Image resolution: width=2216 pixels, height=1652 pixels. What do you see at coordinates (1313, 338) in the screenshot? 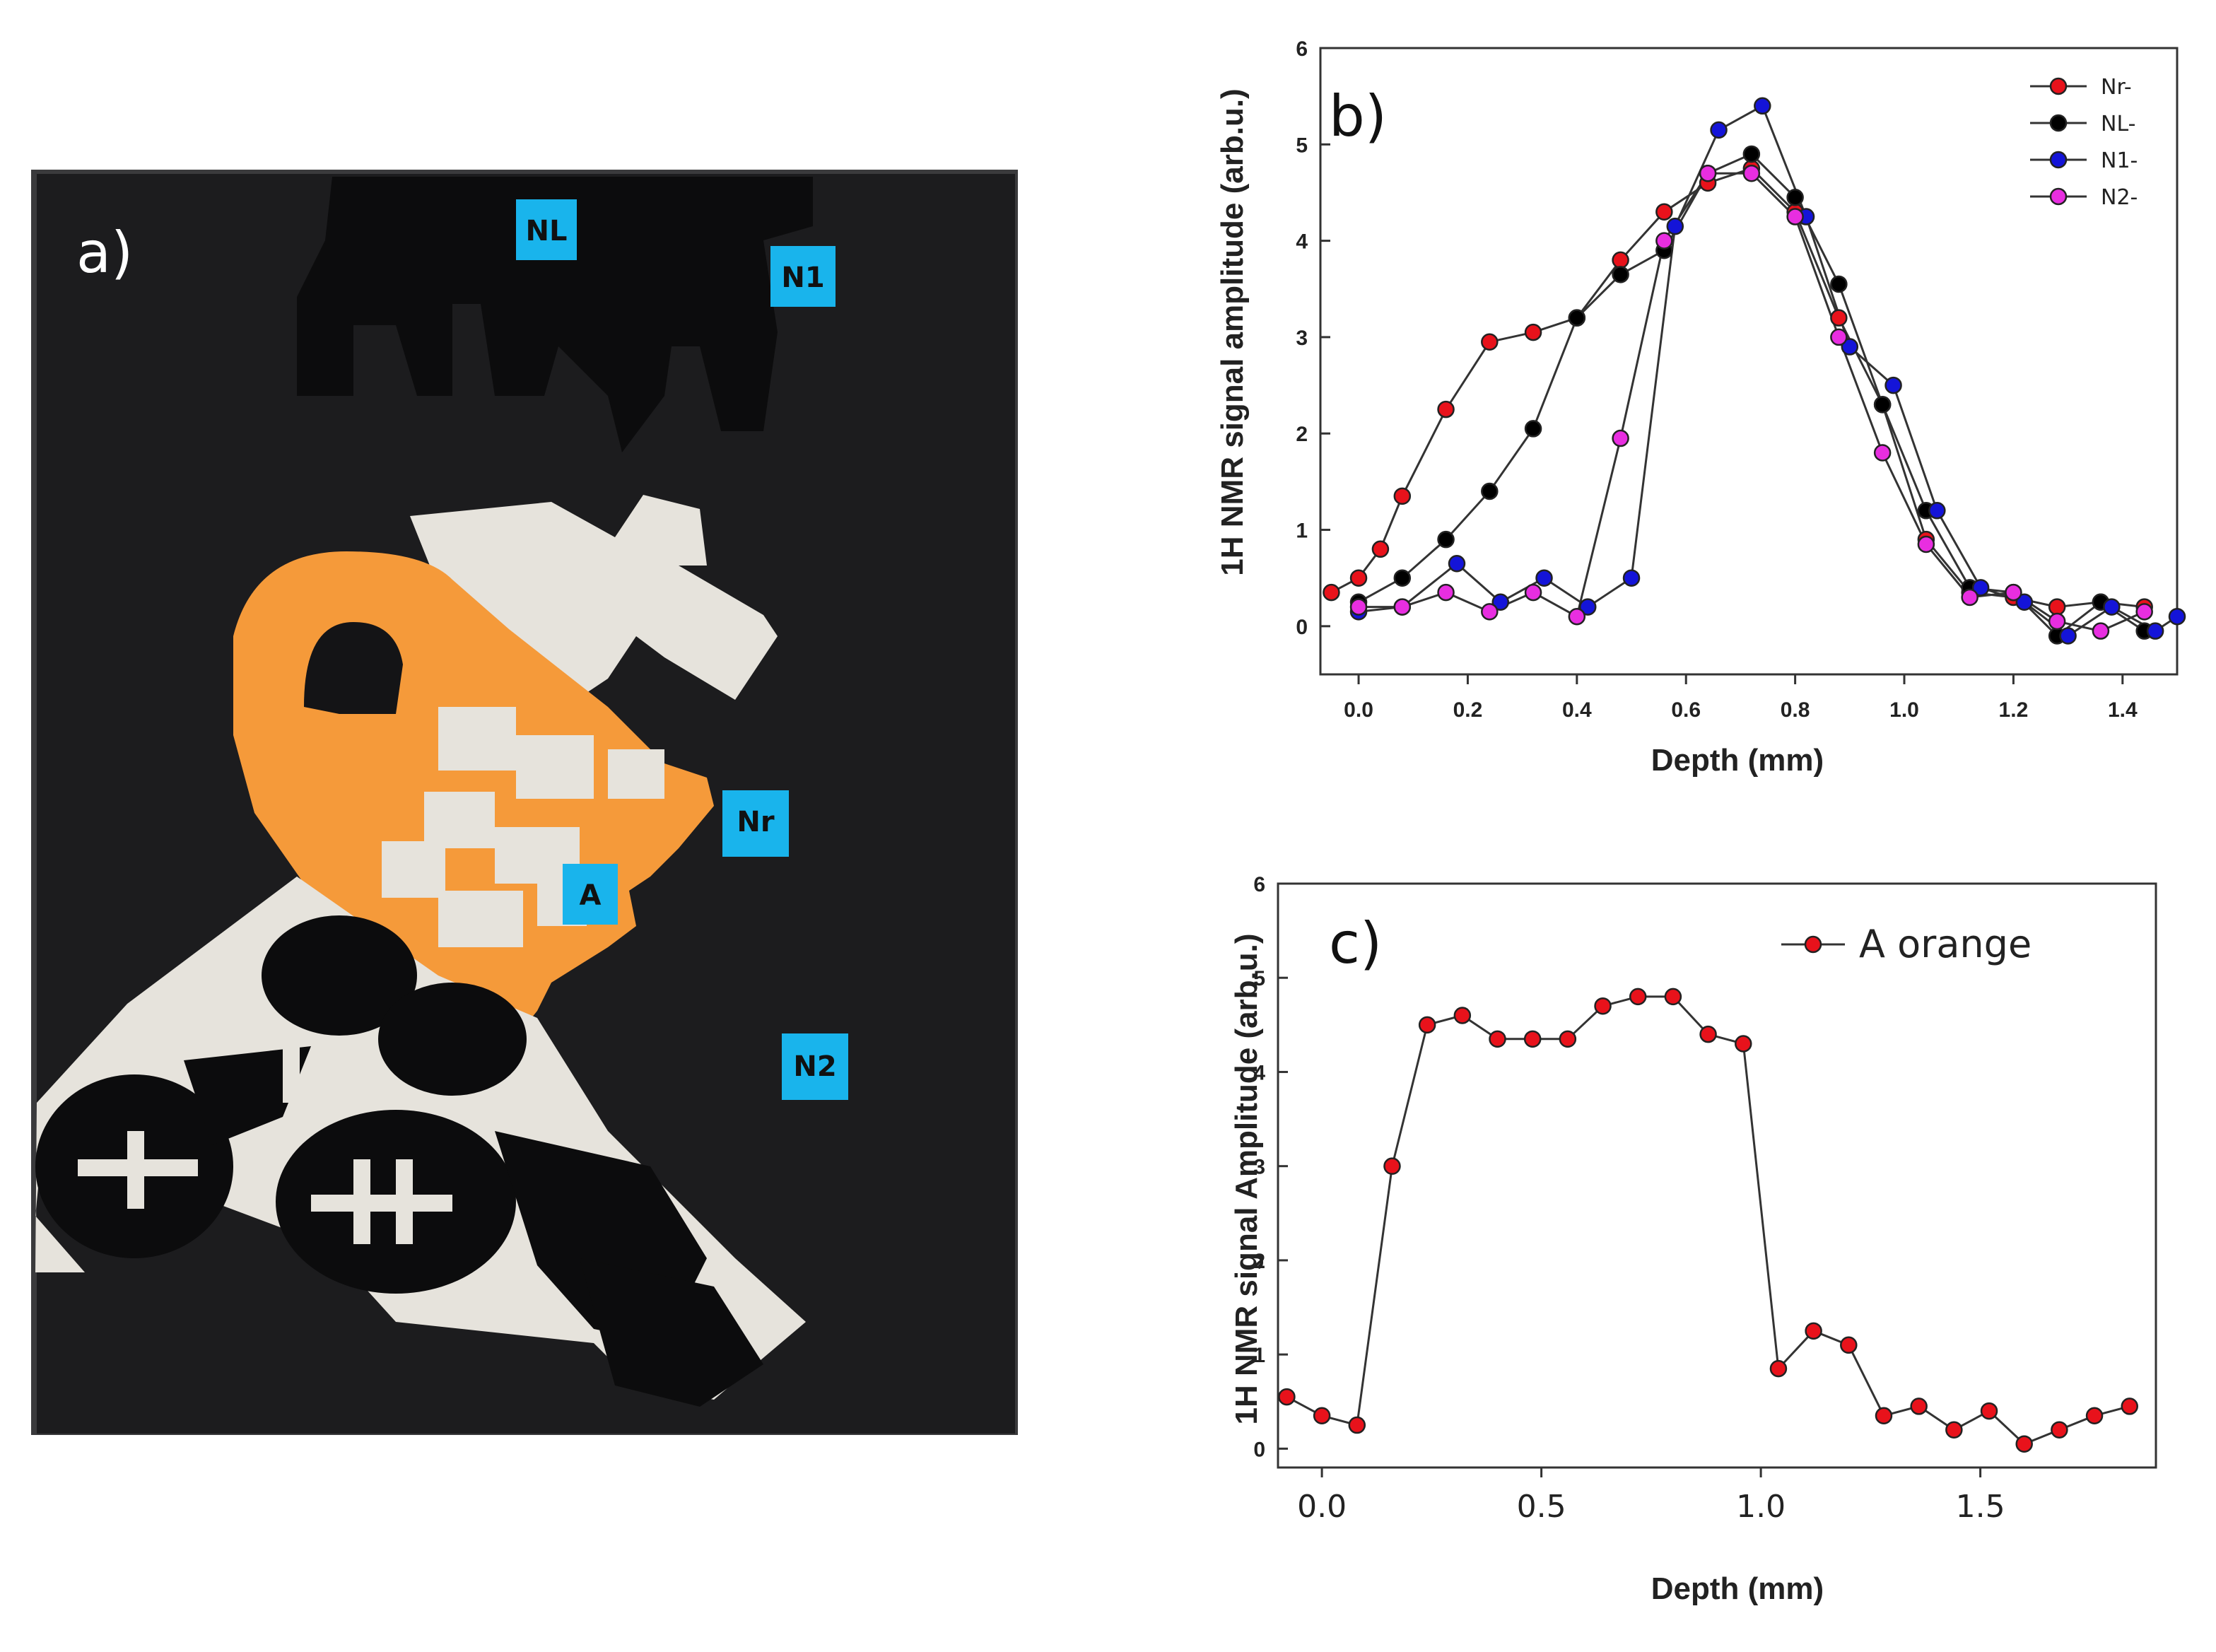
I see `chart-b-y-ticks: 0 1 2 3 4 5 6` at bounding box center [1313, 338].